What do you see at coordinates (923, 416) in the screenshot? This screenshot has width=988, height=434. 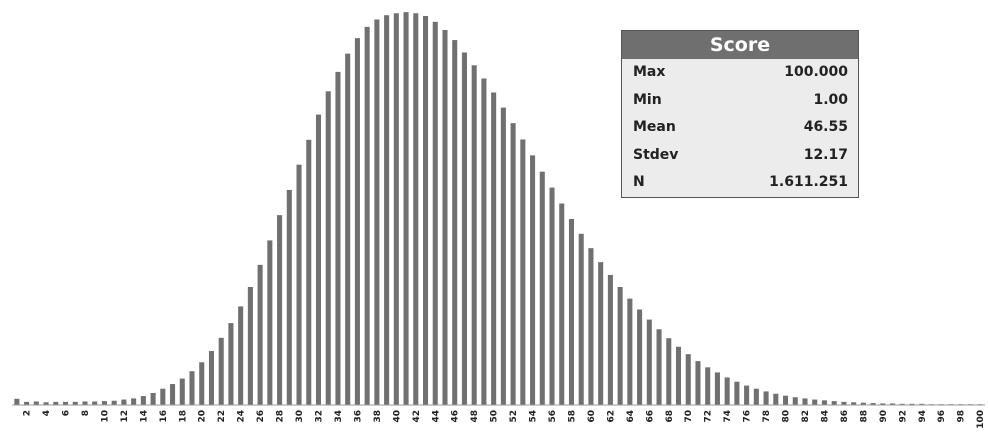 I see `x-tick-label: 94` at bounding box center [923, 416].